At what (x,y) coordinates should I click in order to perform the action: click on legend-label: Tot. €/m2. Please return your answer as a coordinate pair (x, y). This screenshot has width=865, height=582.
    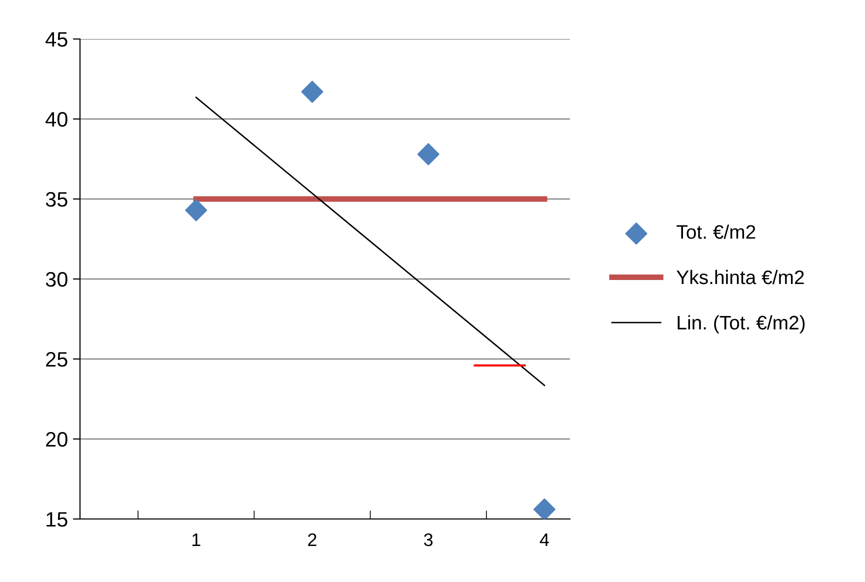
    Looking at the image, I should click on (716, 231).